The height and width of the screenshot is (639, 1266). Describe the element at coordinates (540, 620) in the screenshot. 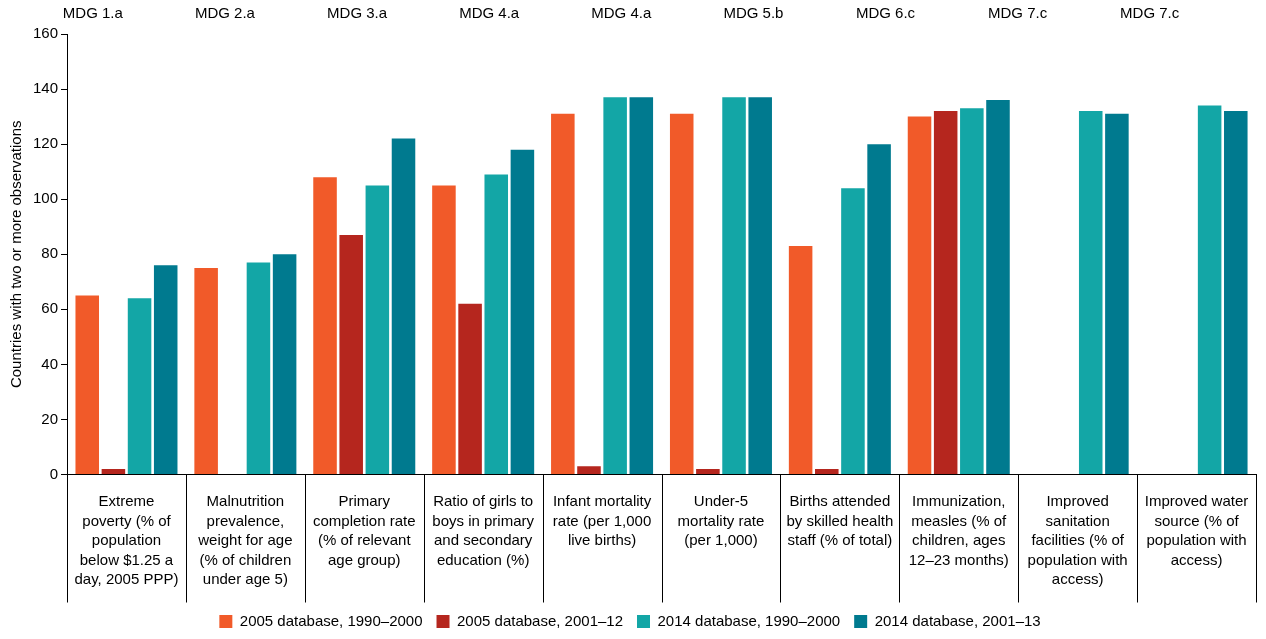

I see `legend-label: 2005 database, 2001–12` at that location.